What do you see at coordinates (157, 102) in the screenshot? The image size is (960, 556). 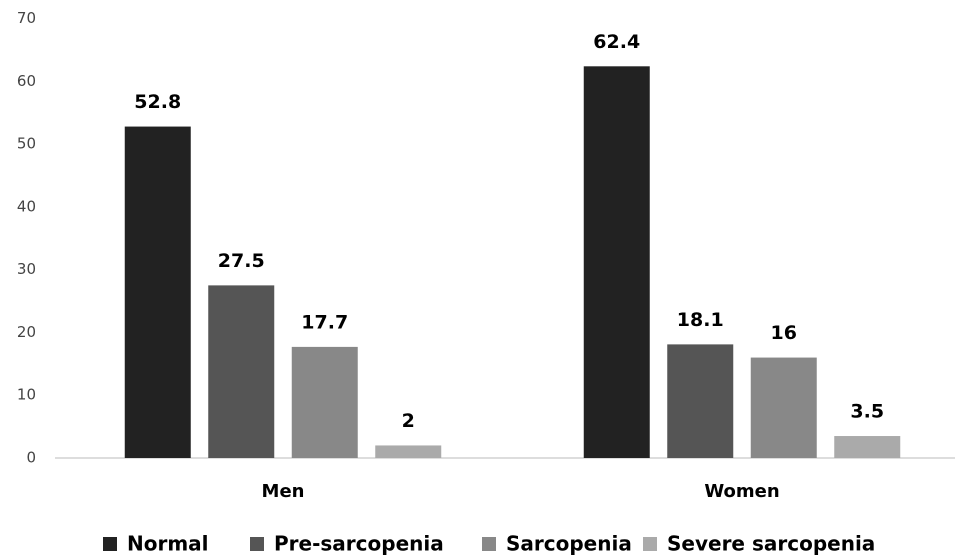 I see `data-label: 52.8` at bounding box center [157, 102].